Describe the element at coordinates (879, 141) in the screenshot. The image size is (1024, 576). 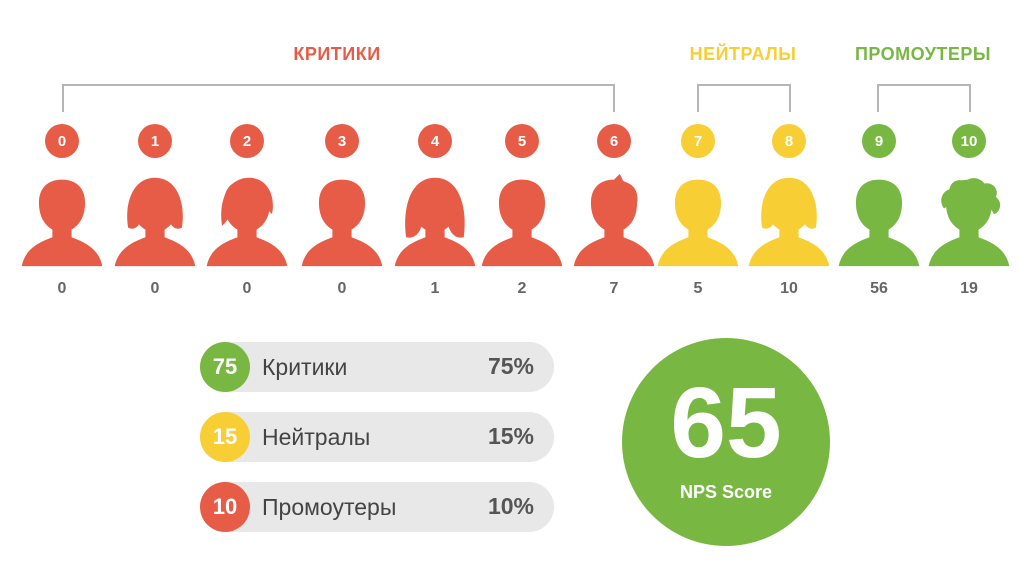
I see `score-badge-9: 9` at that location.